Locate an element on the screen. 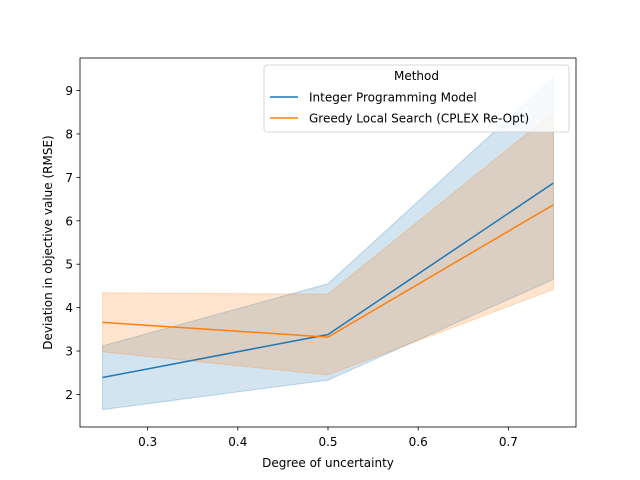  y-tick-label: 8 is located at coordinates (69, 134).